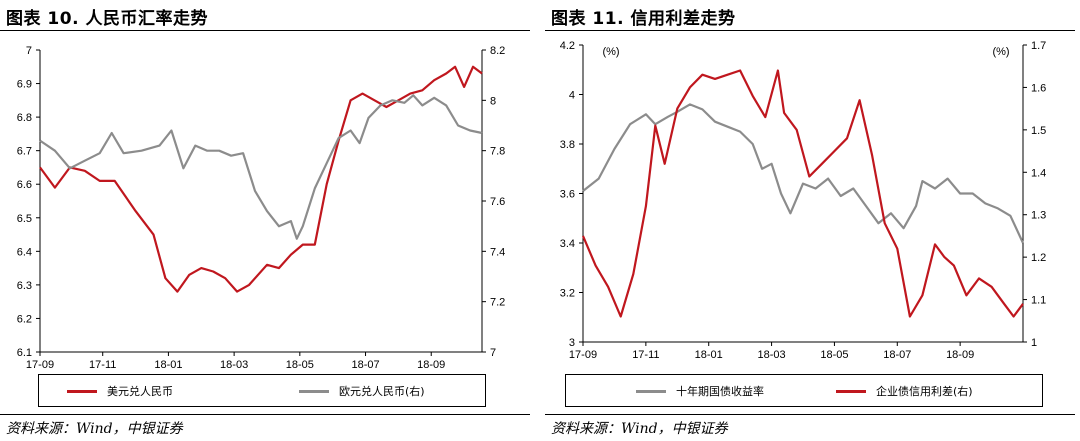  What do you see at coordinates (497, 51) in the screenshot?
I see `y-tick-label-right: 8.2` at bounding box center [497, 51].